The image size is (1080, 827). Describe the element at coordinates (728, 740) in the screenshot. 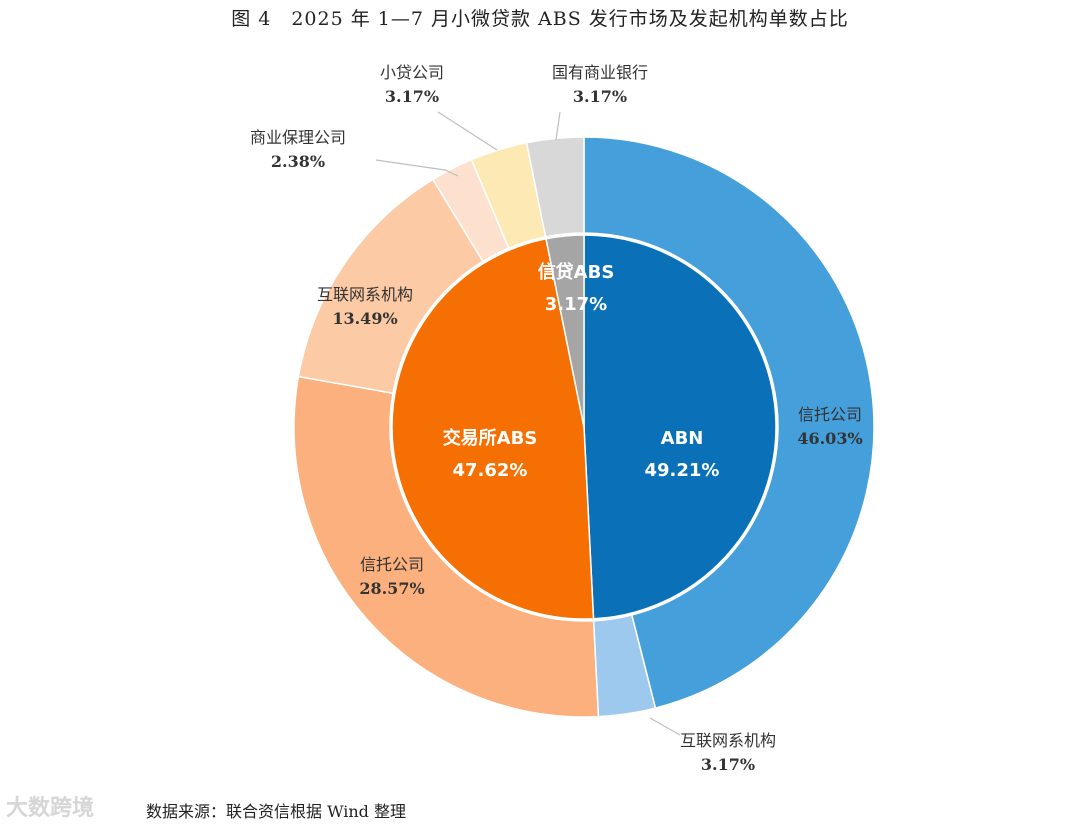

I see `outer-label-name-1: 互联网系机构` at that location.